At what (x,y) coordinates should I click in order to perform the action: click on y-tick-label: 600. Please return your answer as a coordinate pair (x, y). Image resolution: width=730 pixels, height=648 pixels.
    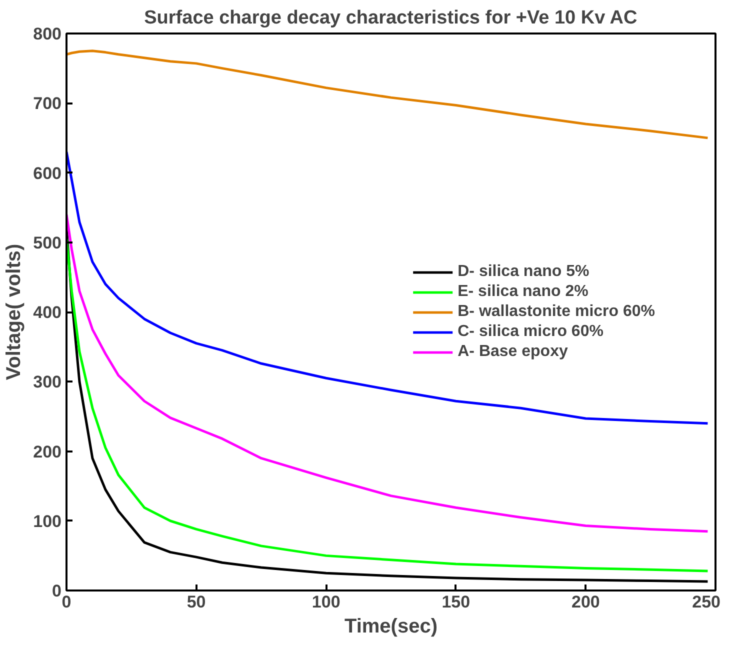
    Looking at the image, I should click on (47, 173).